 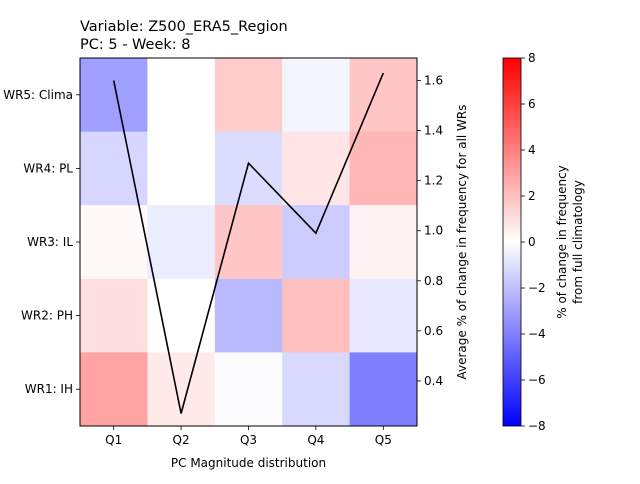 What do you see at coordinates (48, 168) in the screenshot?
I see `y-tick-label: WR4: PL` at bounding box center [48, 168].